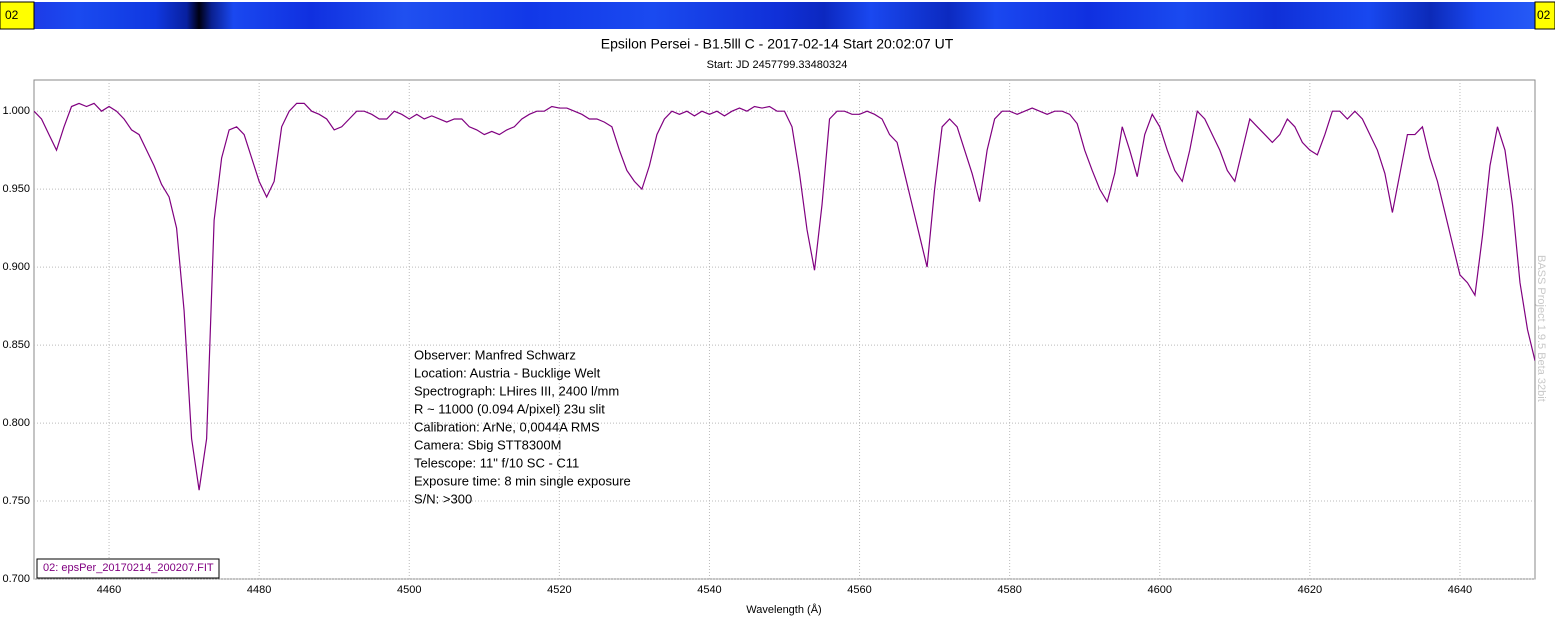 Image resolution: width=1555 pixels, height=622 pixels. What do you see at coordinates (509, 408) in the screenshot?
I see `annotation: R ~ 11000 (0.094 A/pixel) 23u slit` at bounding box center [509, 408].